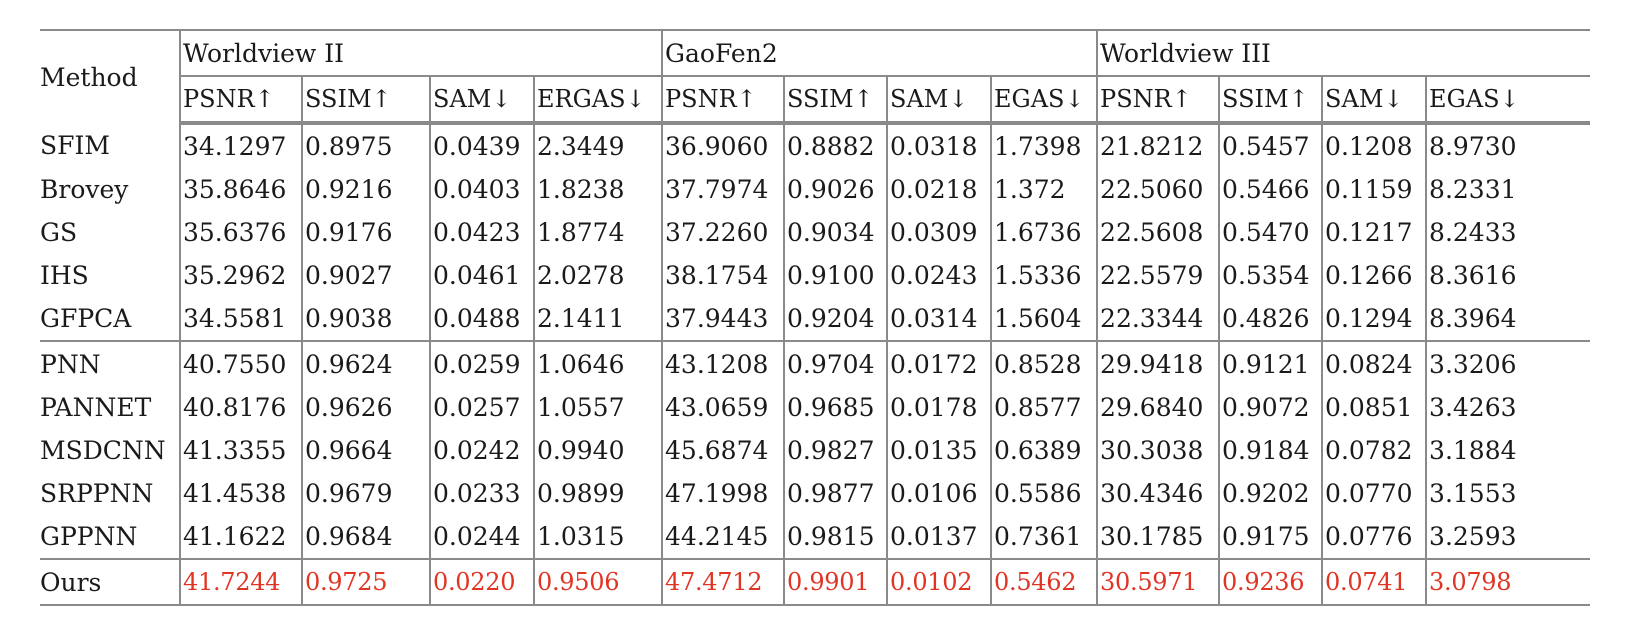  What do you see at coordinates (1158, 363) in the screenshot?
I see `metric-value: 29.9418` at bounding box center [1158, 363].